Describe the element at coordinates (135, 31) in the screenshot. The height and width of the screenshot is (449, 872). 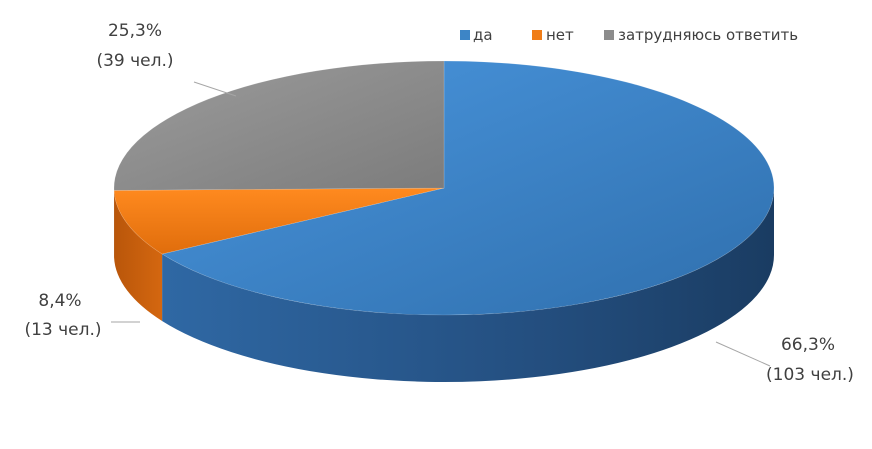
I see `data-label-hard-pct: 25,3%` at that location.